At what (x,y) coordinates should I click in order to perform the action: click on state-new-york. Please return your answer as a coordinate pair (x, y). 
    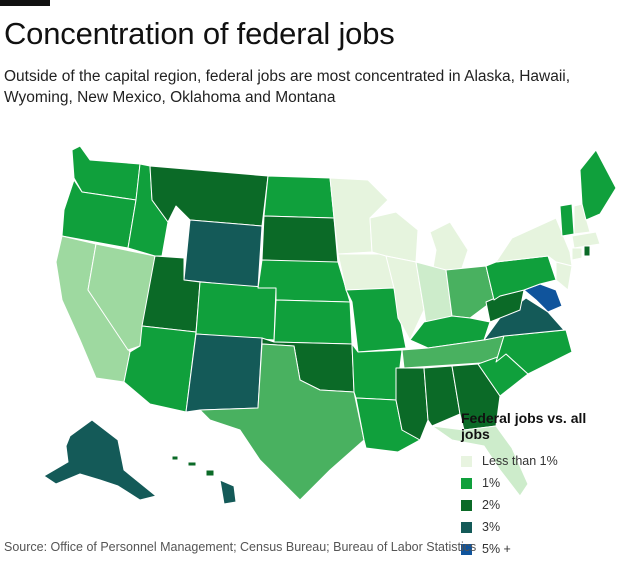
    Looking at the image, I should click on (534, 242).